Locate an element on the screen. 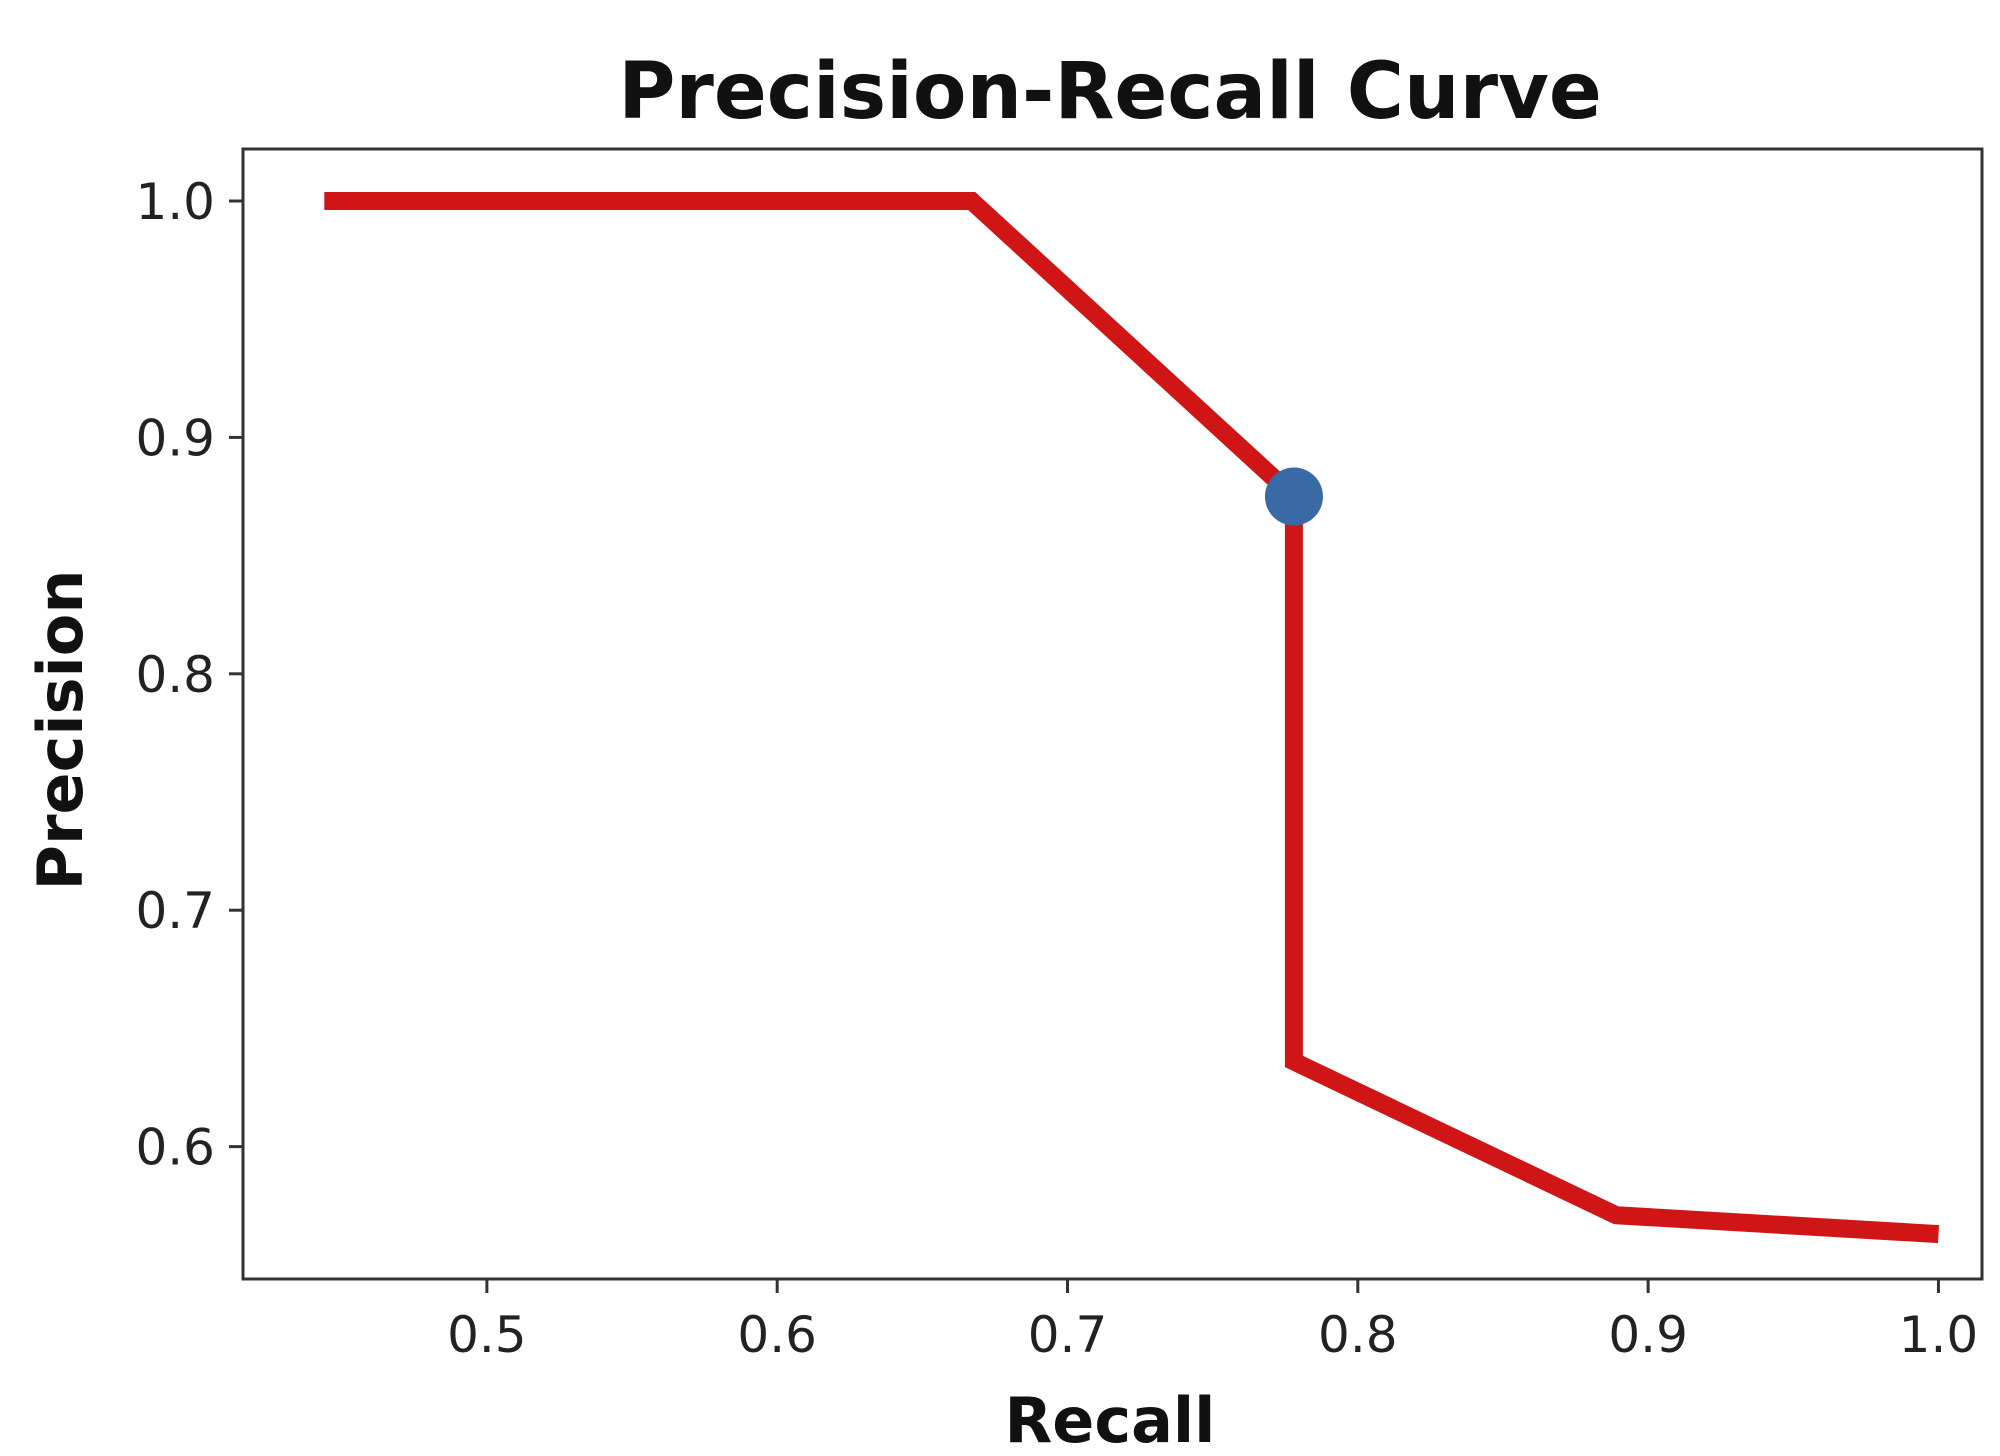 This screenshot has height=1456, width=2000. y-tick-label: 0.9 is located at coordinates (175, 438).